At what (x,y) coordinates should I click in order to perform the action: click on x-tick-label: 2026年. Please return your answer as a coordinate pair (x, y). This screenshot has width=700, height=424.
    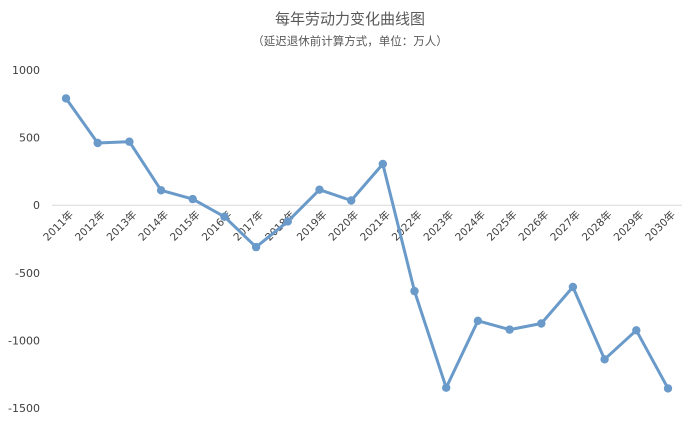
    Looking at the image, I should click on (534, 226).